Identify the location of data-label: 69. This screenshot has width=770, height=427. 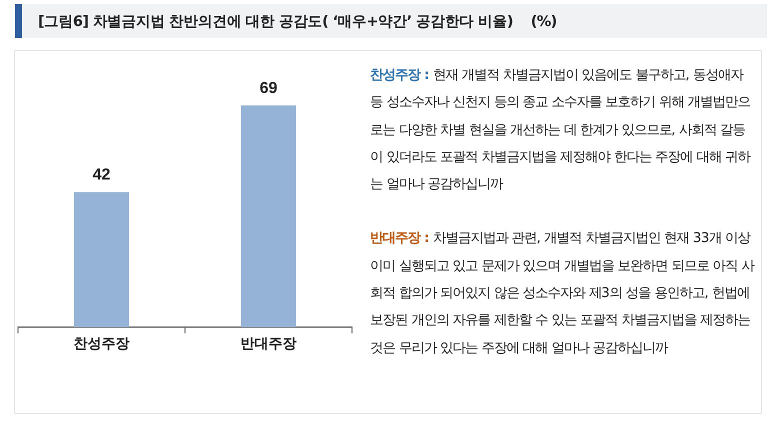
(269, 88).